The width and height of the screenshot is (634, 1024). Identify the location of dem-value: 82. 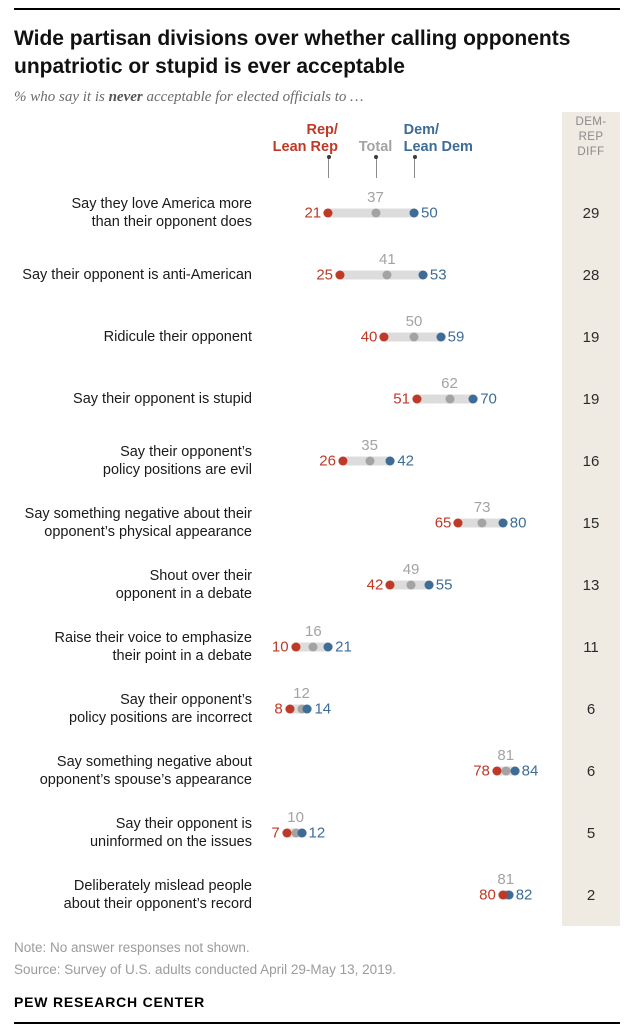
(524, 895).